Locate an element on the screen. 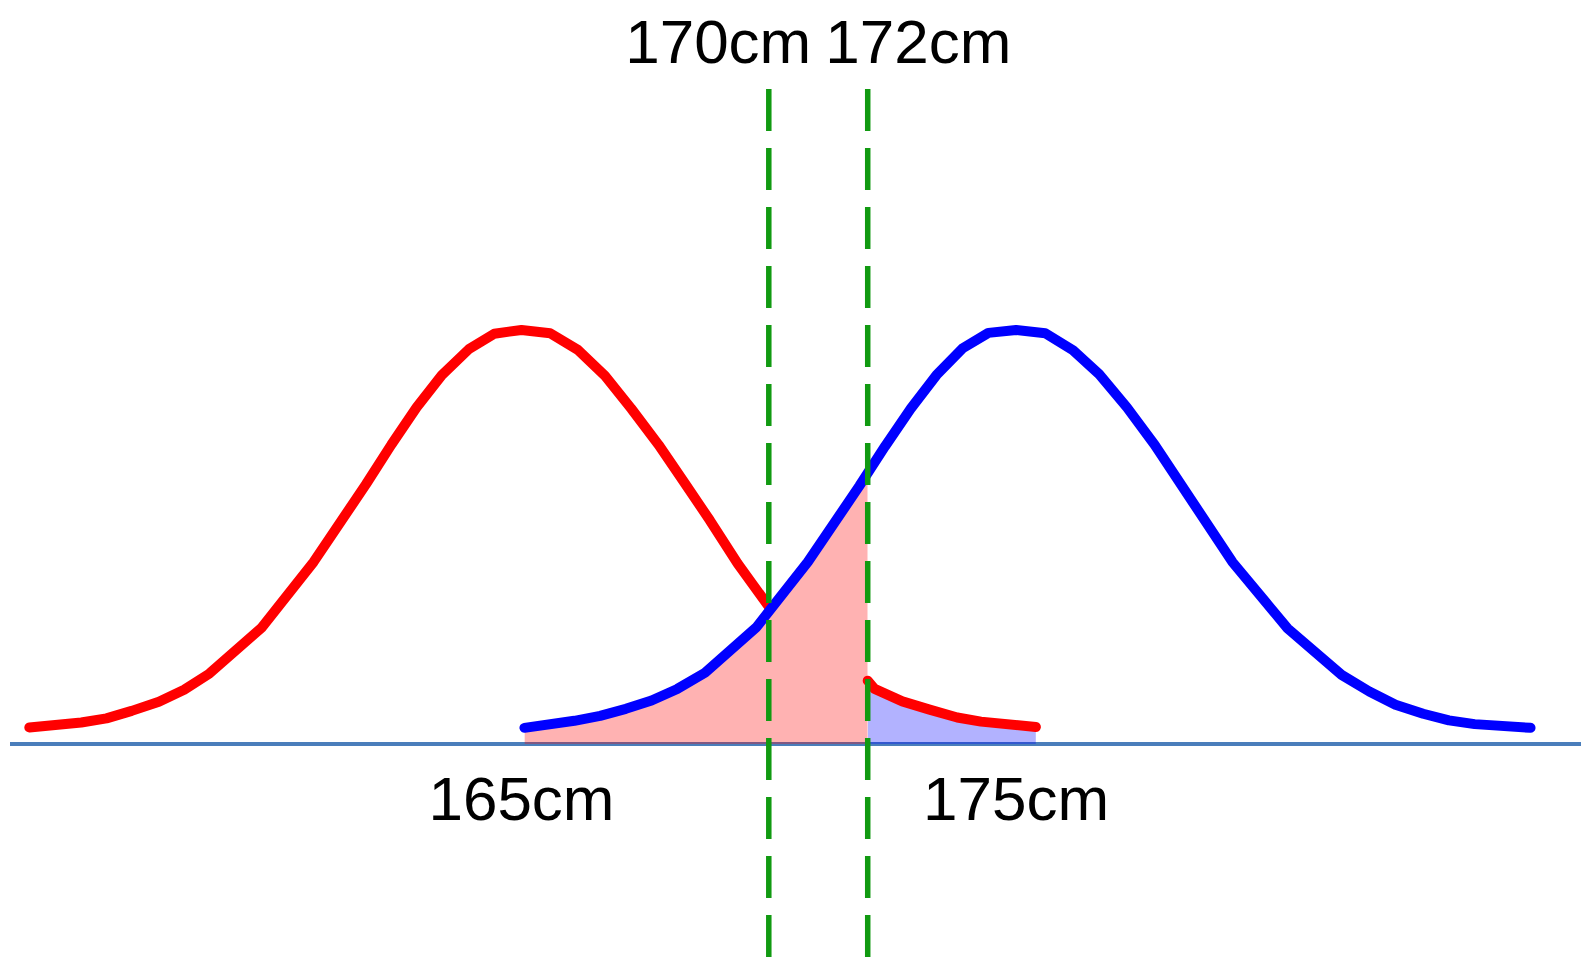  ref-line-label: 172cm is located at coordinates (918, 41).